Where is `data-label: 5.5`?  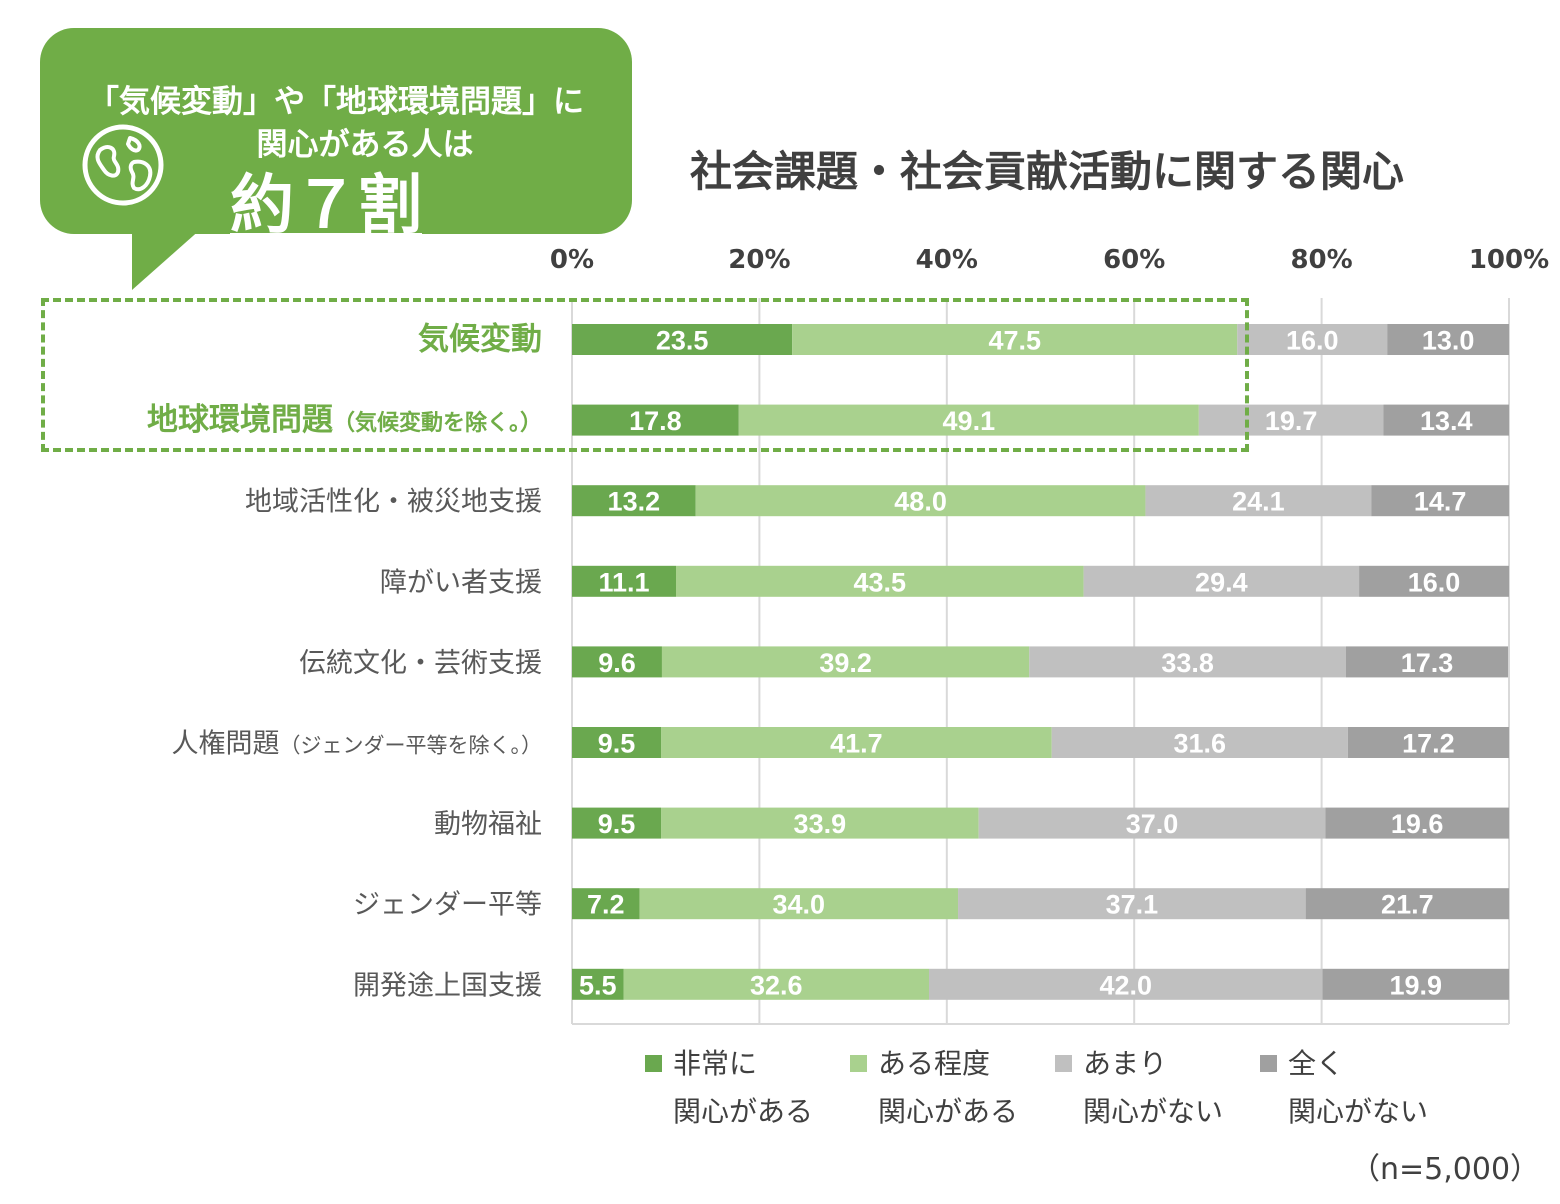 data-label: 5.5 is located at coordinates (598, 985).